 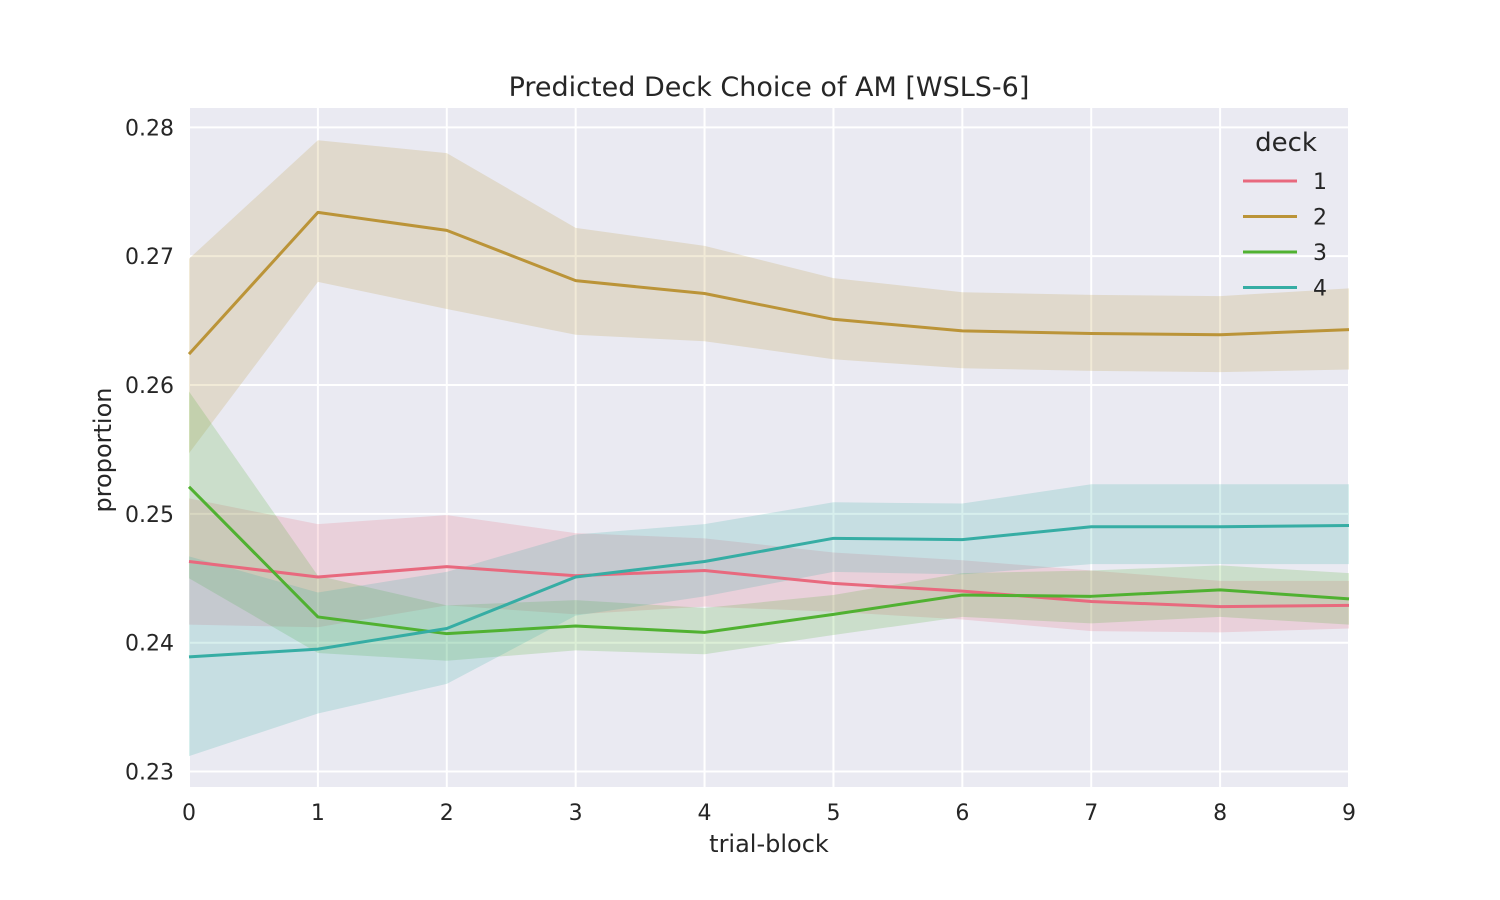 What do you see at coordinates (149, 257) in the screenshot?
I see `y-tick-label-0.27: 0.27` at bounding box center [149, 257].